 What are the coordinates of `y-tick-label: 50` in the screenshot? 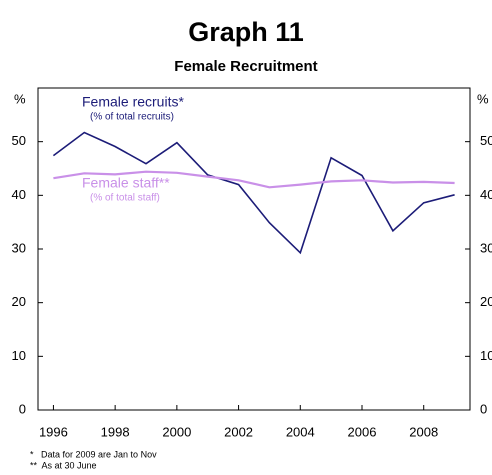 It's located at (19, 140).